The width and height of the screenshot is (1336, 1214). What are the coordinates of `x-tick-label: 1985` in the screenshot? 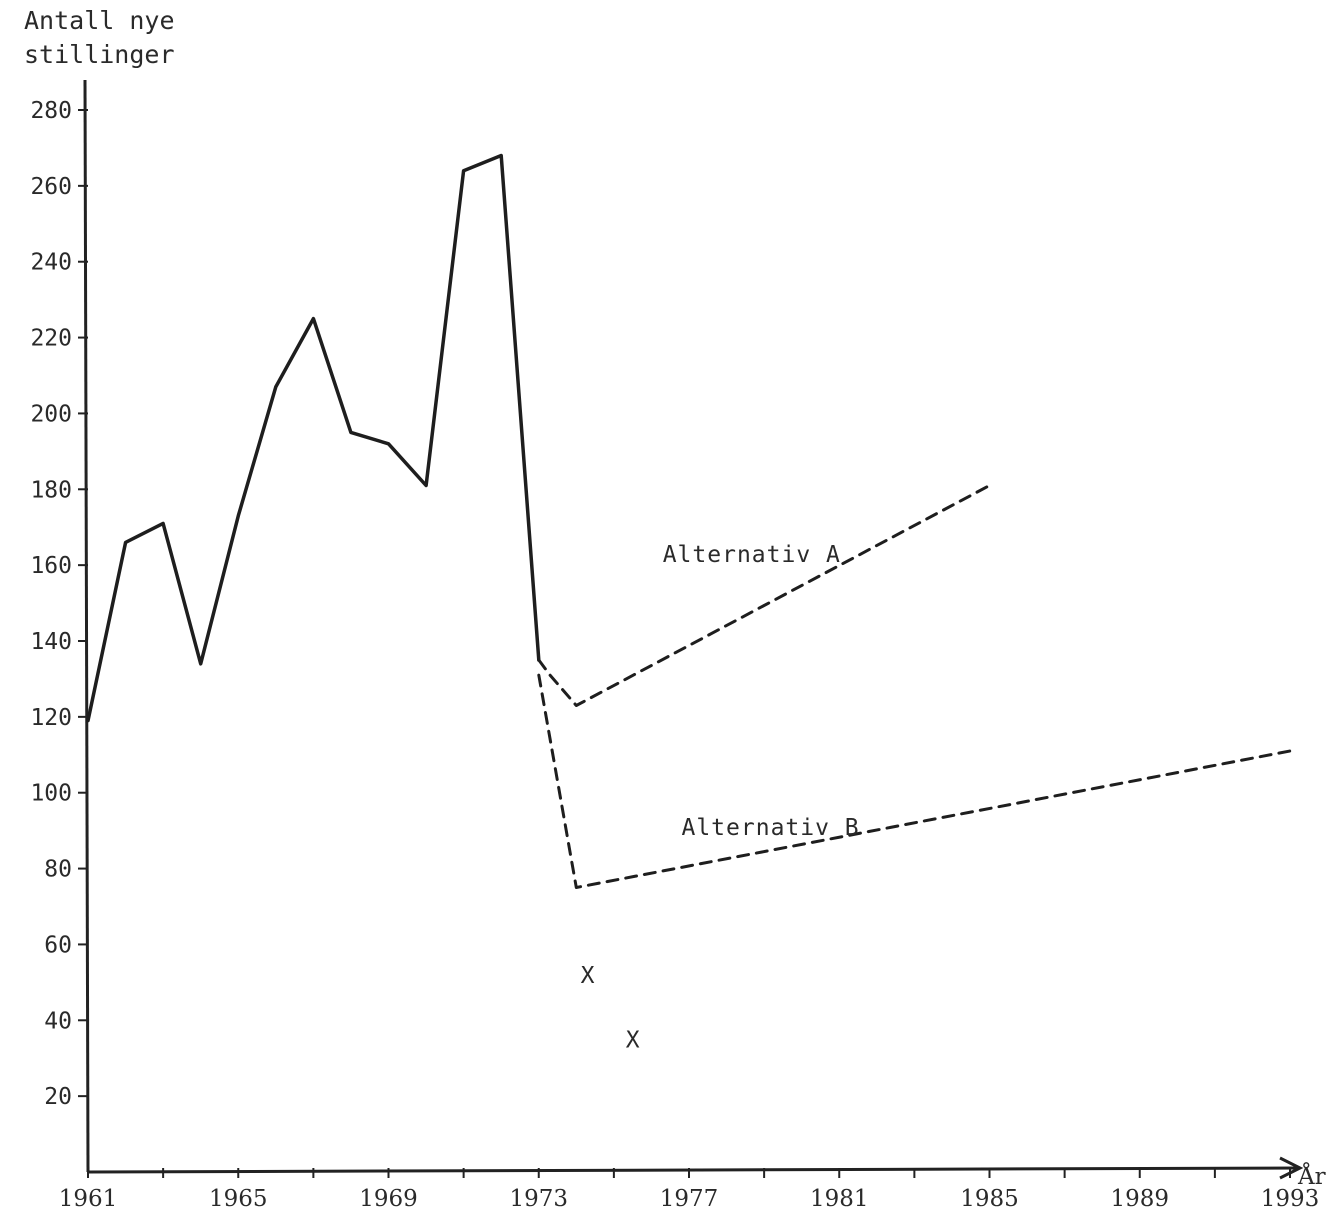 It's located at (989, 1199).